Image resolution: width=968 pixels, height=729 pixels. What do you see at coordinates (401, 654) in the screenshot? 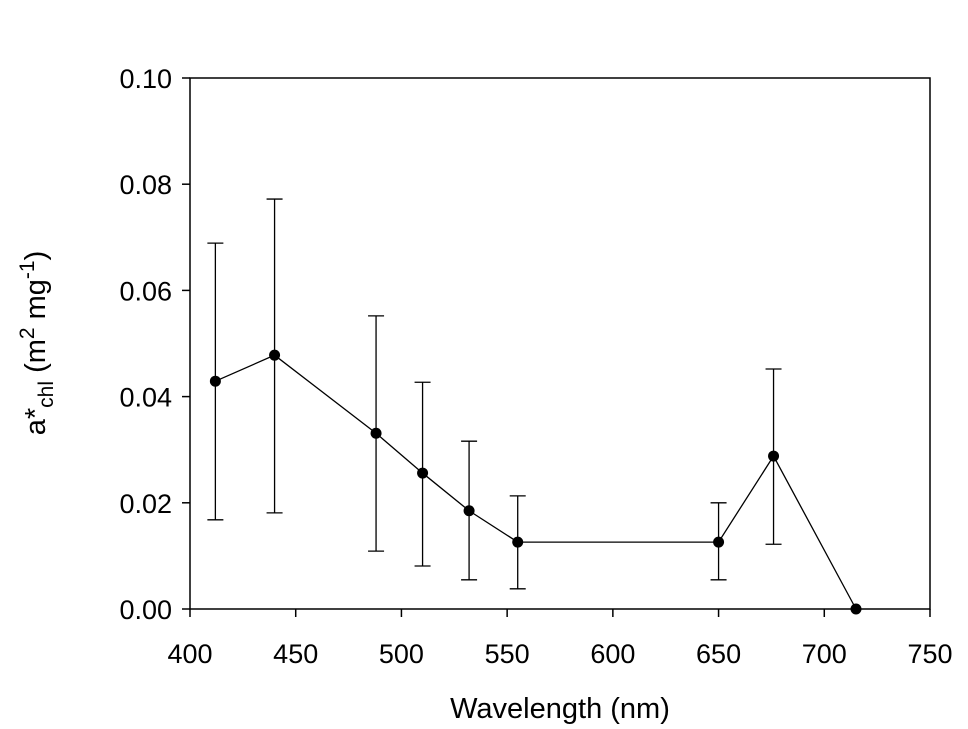
I see `x-tick-label: 500` at bounding box center [401, 654].